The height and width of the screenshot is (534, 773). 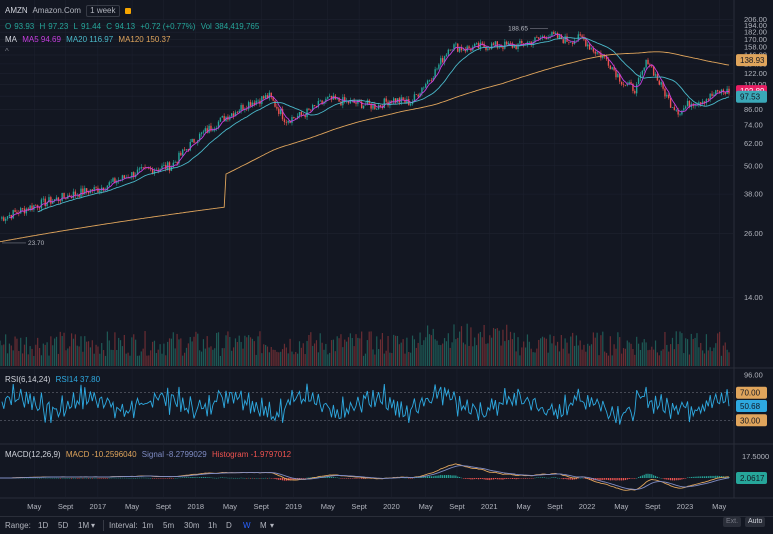 I want to click on interval-w-button: W, so click(x=247, y=525).